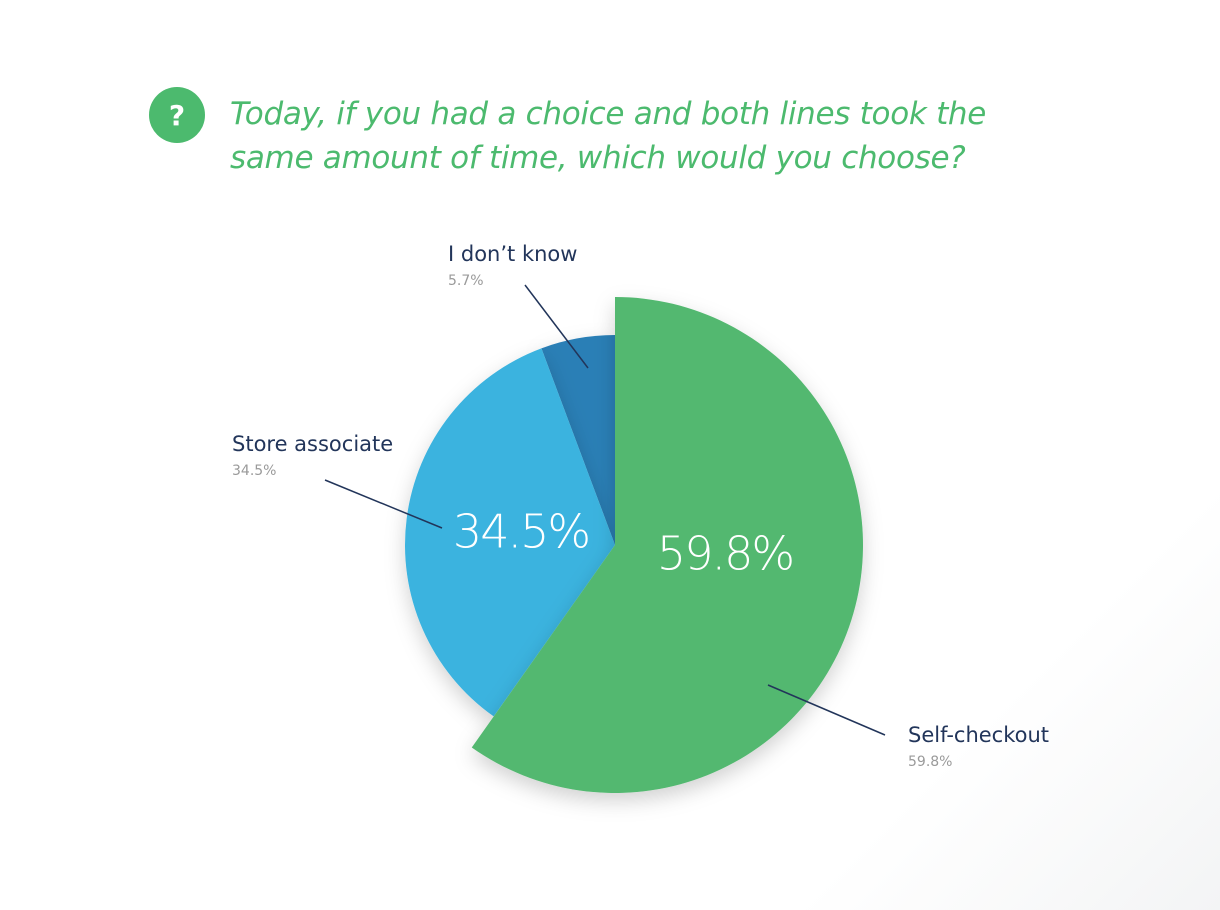 The width and height of the screenshot is (1220, 910). What do you see at coordinates (978, 735) in the screenshot?
I see `slice-category: Self-checkout` at bounding box center [978, 735].